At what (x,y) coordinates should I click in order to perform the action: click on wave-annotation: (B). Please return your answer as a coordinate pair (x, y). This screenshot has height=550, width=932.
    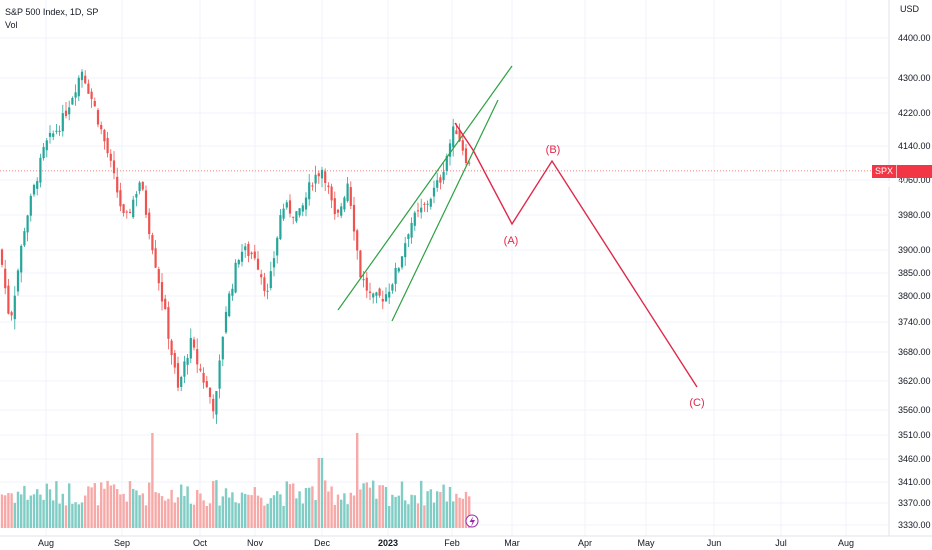
    Looking at the image, I should click on (553, 150).